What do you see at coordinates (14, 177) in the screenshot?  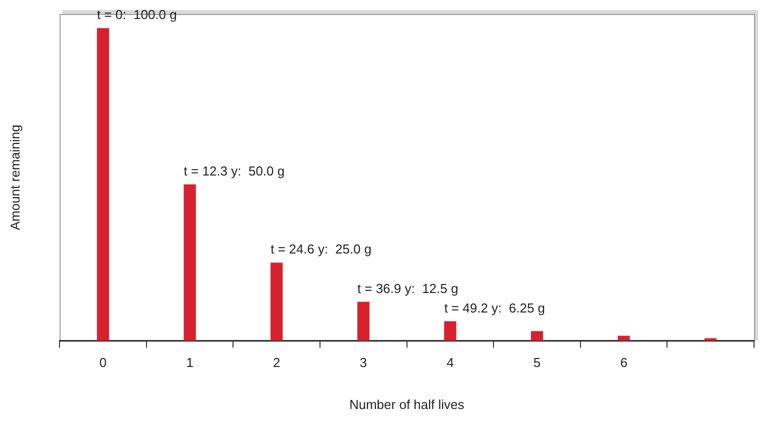 I see `y-axis-title: Amount remaining` at bounding box center [14, 177].